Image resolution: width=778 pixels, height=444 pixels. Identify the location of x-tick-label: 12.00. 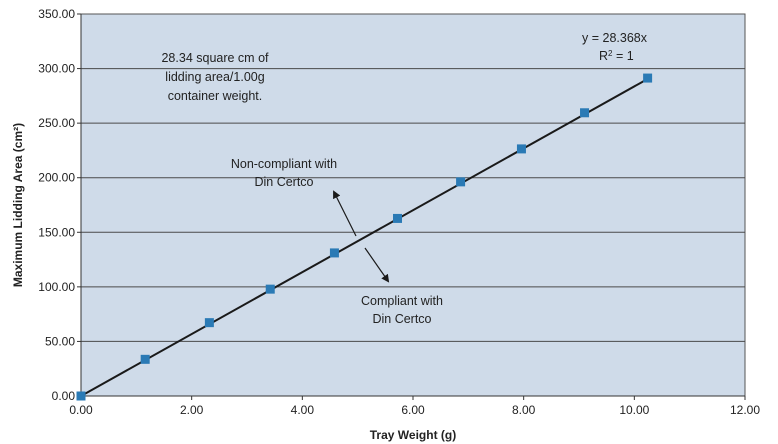
(745, 410).